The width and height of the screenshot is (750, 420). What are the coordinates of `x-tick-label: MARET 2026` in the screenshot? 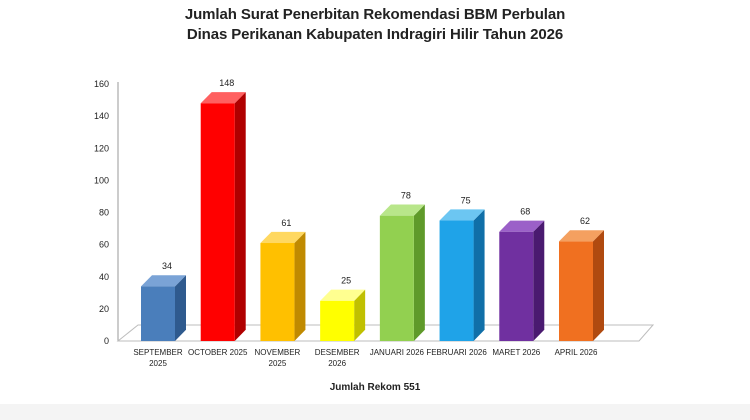 It's located at (516, 352).